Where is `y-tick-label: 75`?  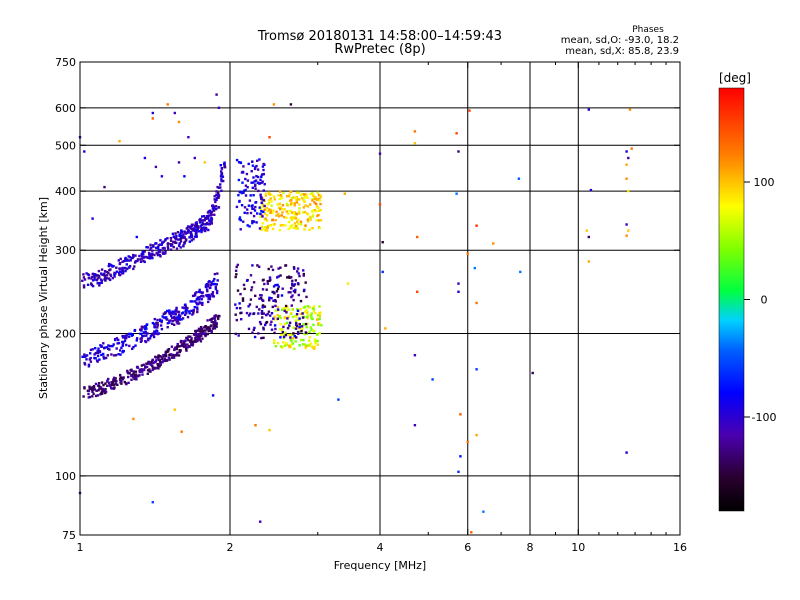 y-tick-label: 75 is located at coordinates (69, 535).